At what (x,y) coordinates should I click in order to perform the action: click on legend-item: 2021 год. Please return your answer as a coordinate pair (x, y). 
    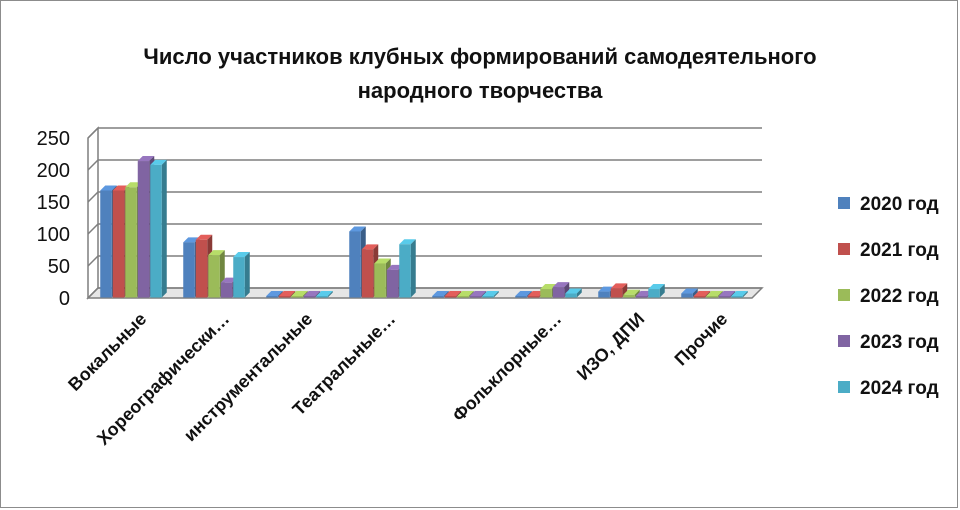
    Looking at the image, I should click on (888, 250).